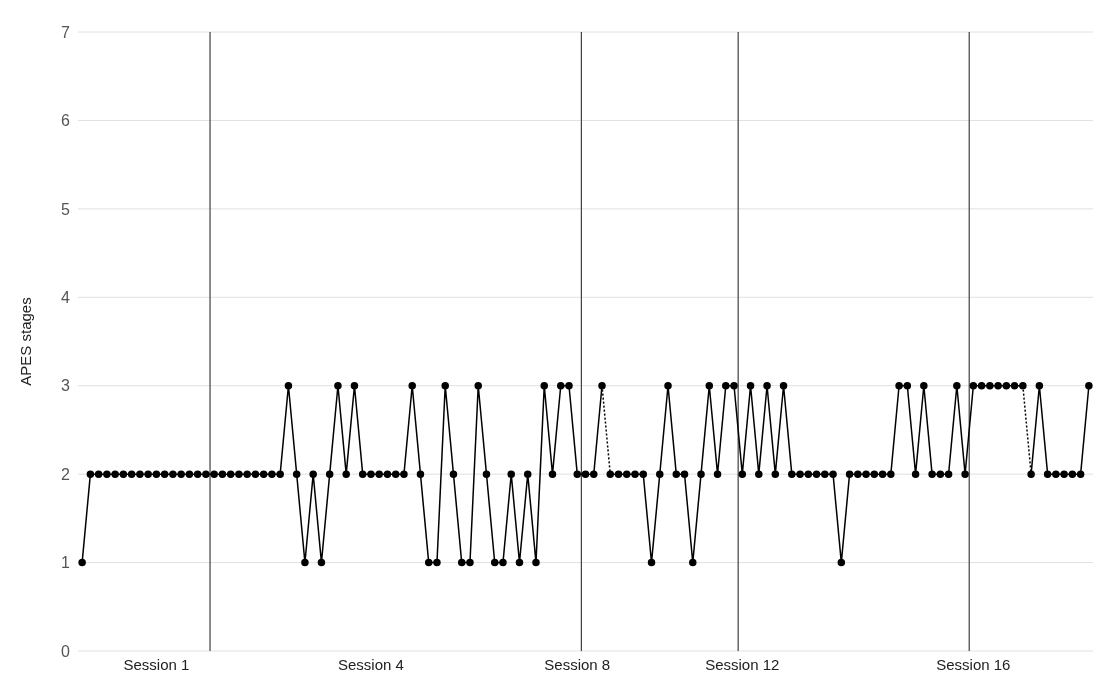 This screenshot has width=1113, height=699. What do you see at coordinates (26, 341) in the screenshot?
I see `y-axis-title: APES stages` at bounding box center [26, 341].